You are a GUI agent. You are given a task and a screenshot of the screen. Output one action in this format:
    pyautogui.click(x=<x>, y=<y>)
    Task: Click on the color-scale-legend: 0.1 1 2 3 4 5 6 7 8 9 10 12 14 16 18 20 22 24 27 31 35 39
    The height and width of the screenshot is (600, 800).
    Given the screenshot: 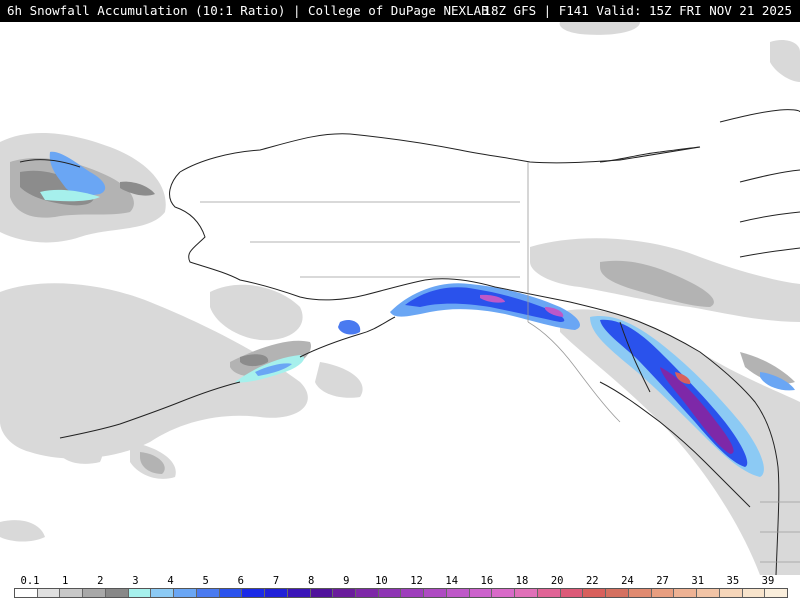 What is the action you would take?
    pyautogui.click(x=400, y=587)
    